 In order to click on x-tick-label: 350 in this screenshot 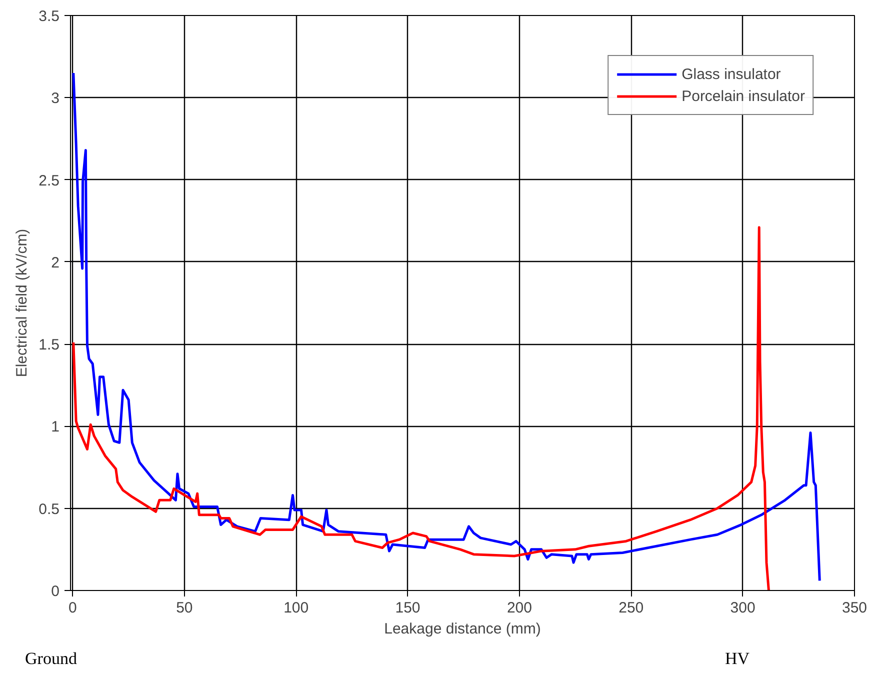, I will do `click(855, 608)`.